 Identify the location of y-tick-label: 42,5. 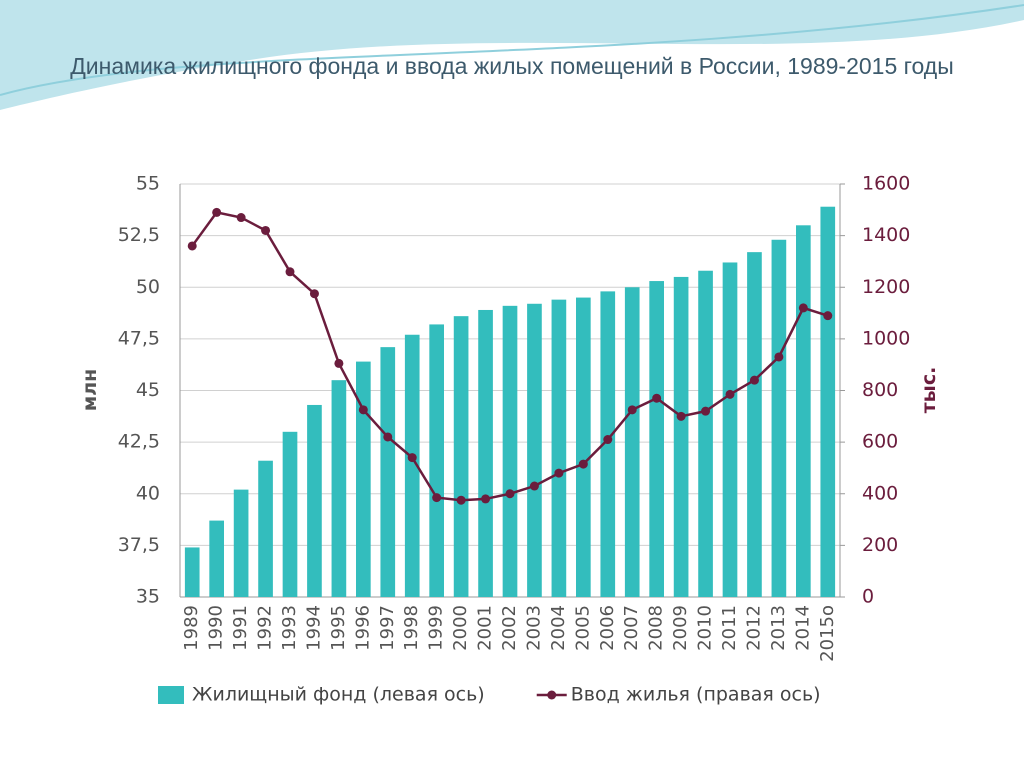
(139, 442).